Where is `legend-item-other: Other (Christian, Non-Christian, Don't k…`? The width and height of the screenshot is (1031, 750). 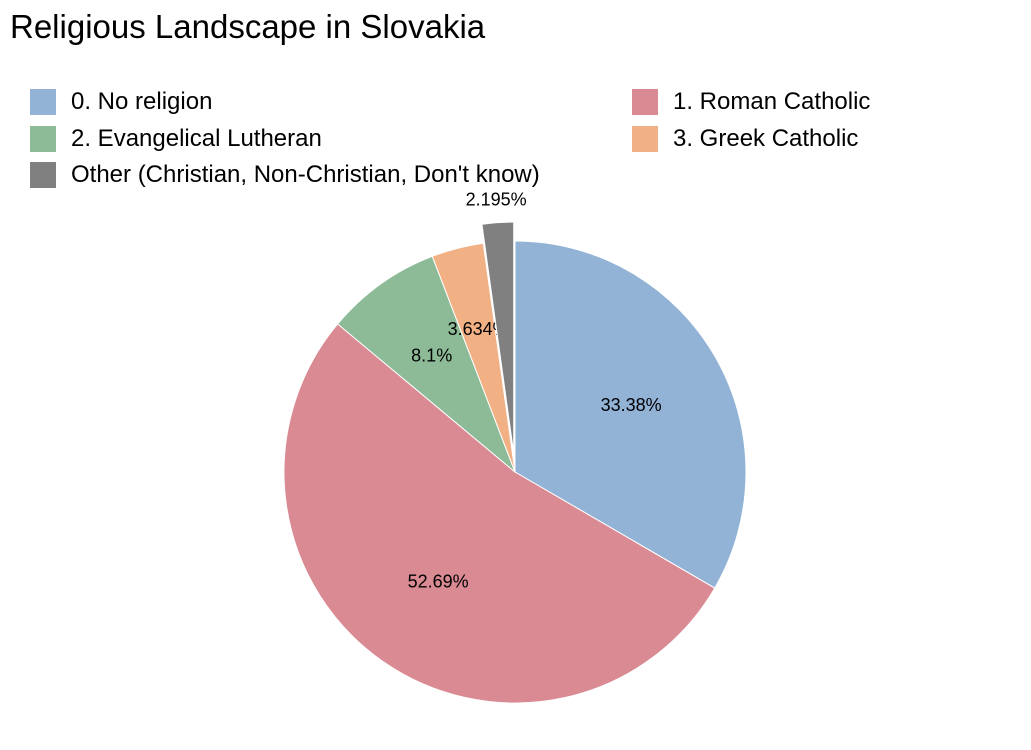 legend-item-other: Other (Christian, Non-Christian, Don't k… is located at coordinates (285, 175).